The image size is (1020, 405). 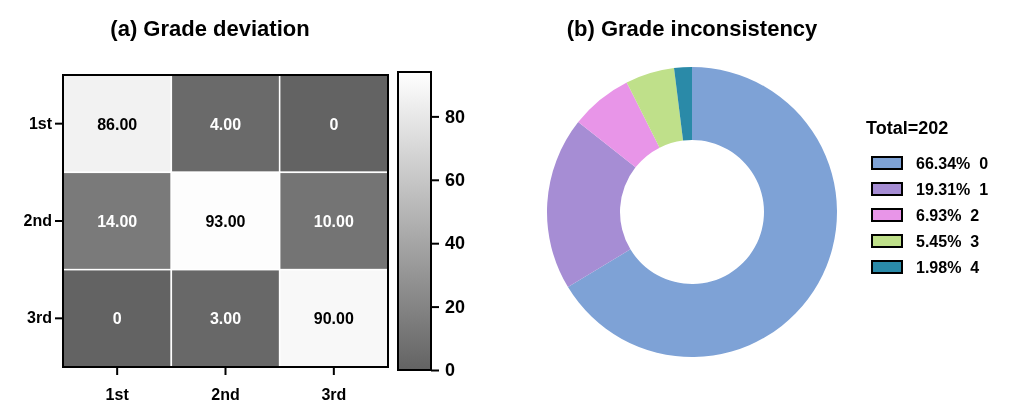 What do you see at coordinates (117, 395) in the screenshot?
I see `x-tick-label: 1st` at bounding box center [117, 395].